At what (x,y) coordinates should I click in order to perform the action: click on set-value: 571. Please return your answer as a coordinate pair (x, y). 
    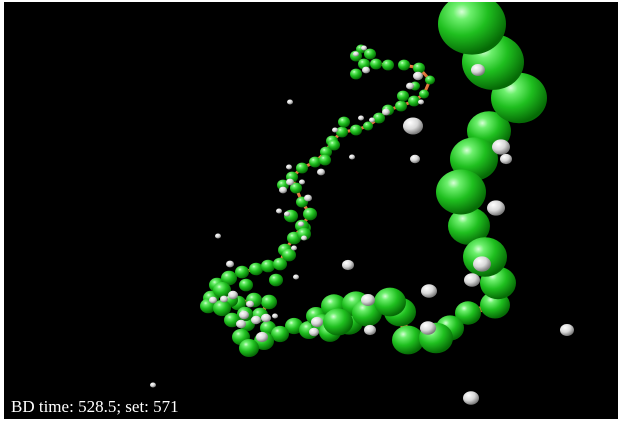
    Looking at the image, I should click on (166, 406).